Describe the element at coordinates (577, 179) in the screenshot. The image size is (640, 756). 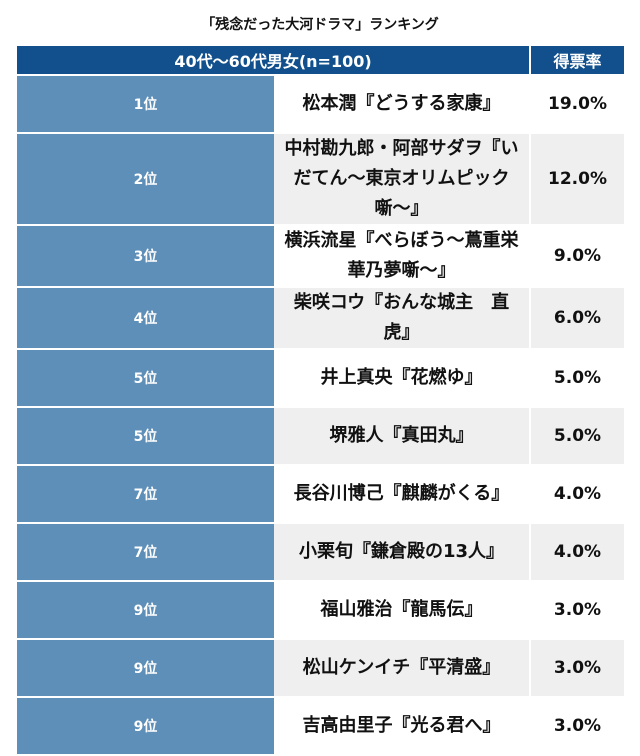
I see `rate-cell: 12.0%` at that location.